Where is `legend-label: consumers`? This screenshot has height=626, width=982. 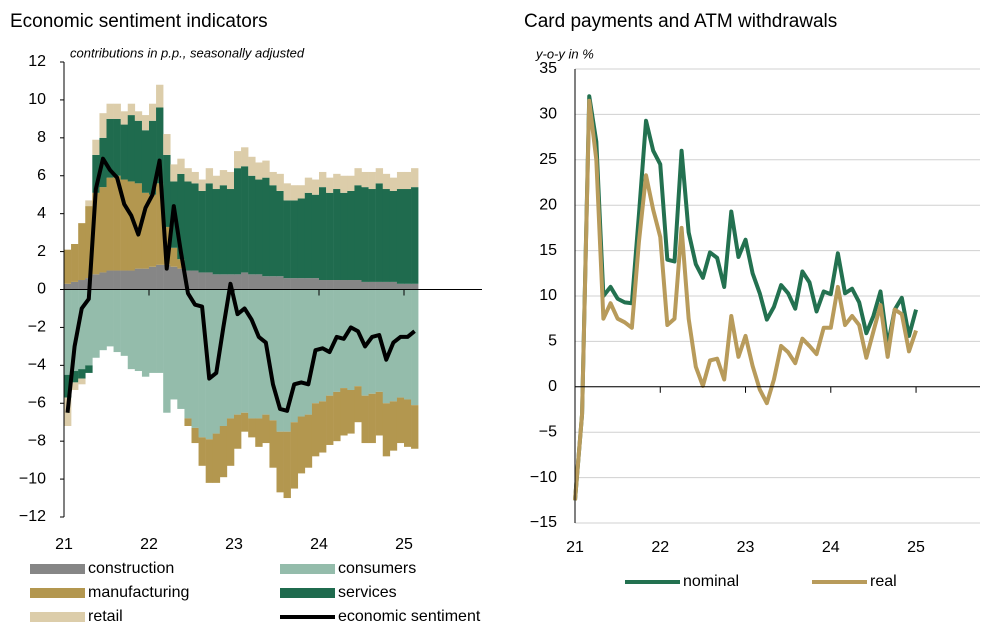
legend-label: consumers is located at coordinates (377, 568).